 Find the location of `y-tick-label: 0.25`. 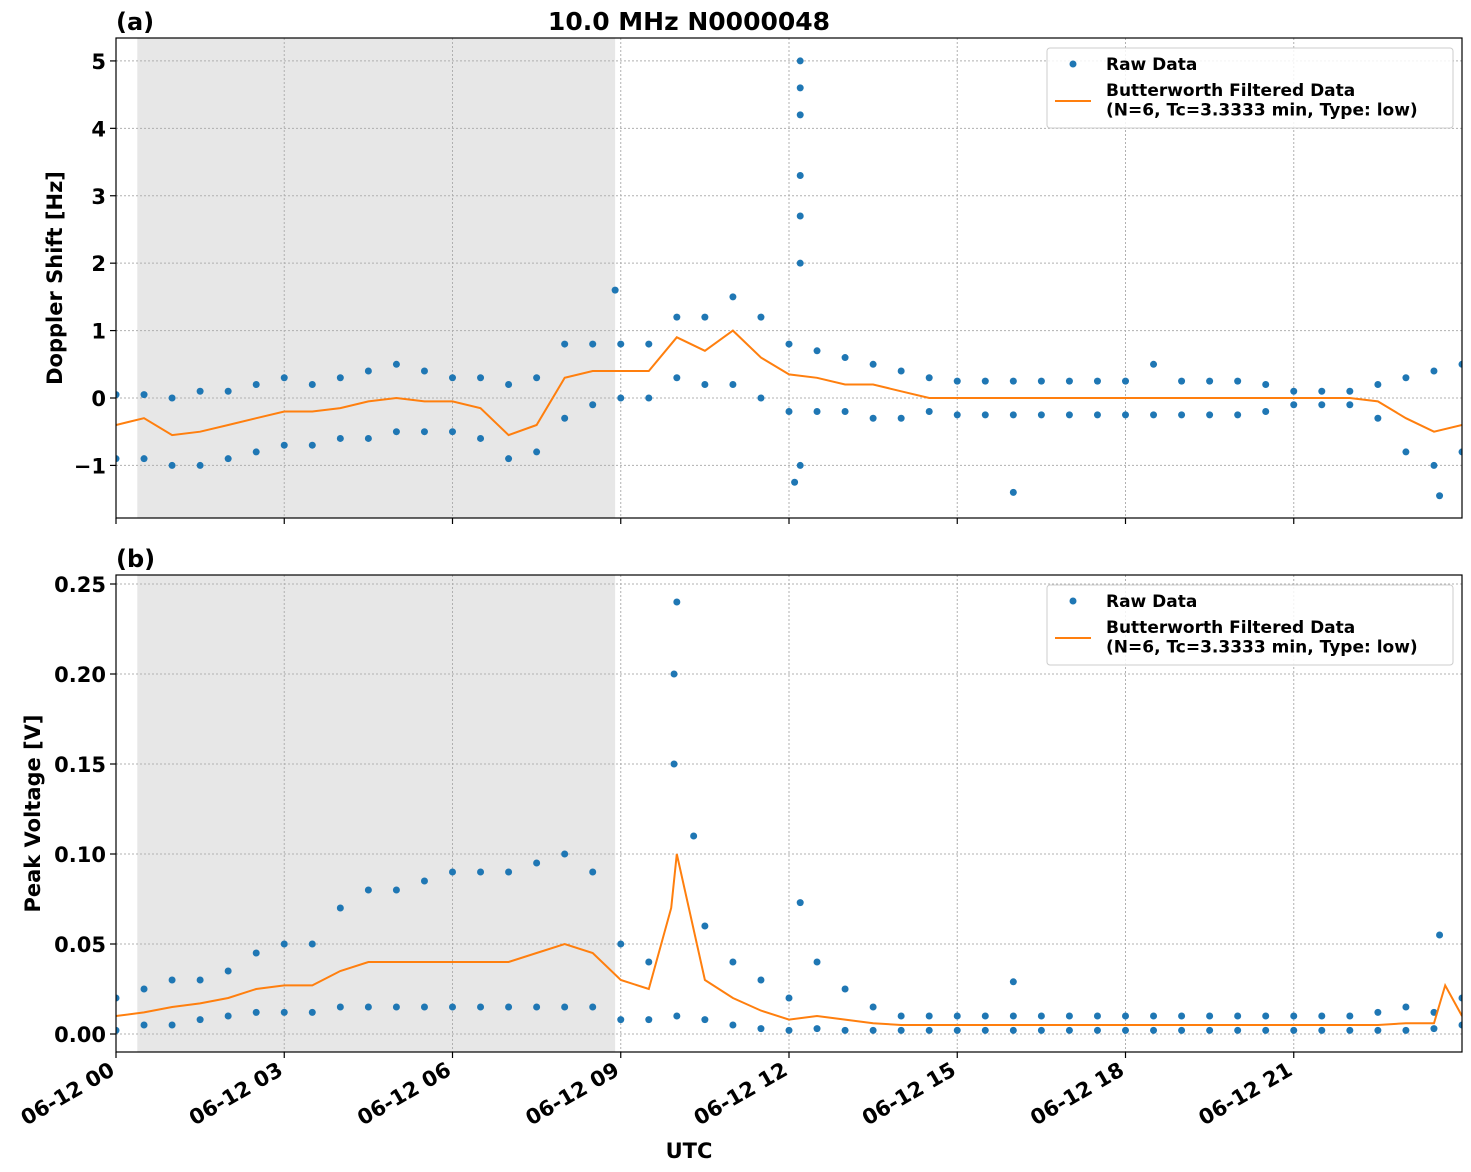

y-tick-label: 0.25 is located at coordinates (80, 585).